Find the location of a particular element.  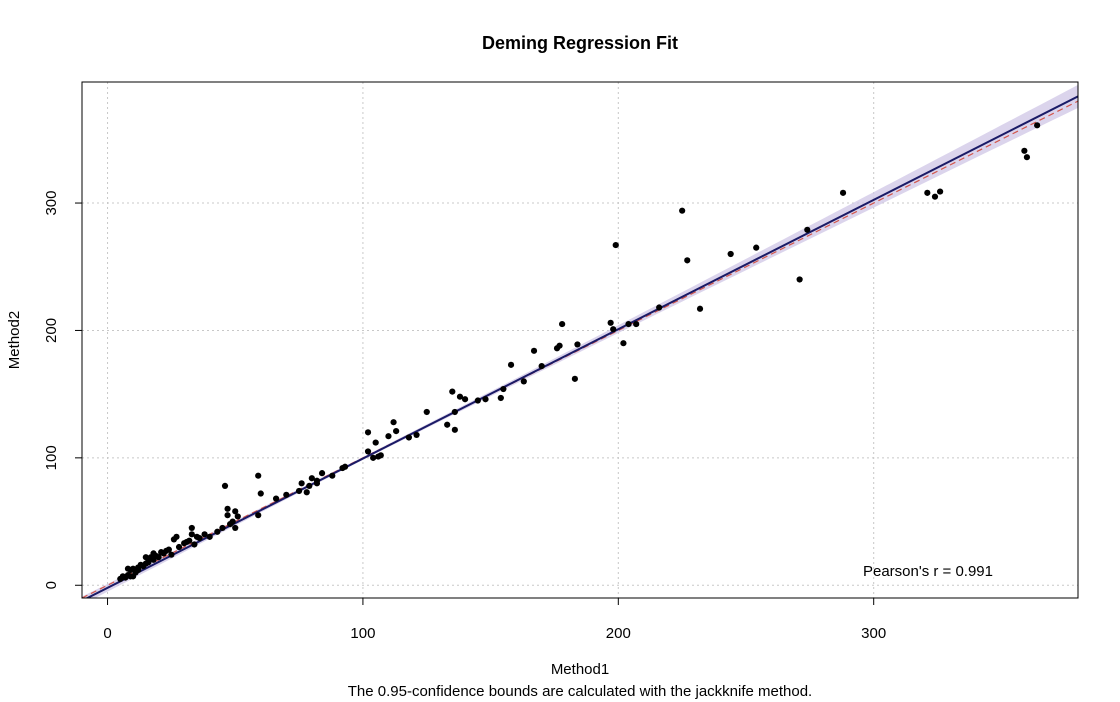

y-tick-label: 0 is located at coordinates (51, 585).